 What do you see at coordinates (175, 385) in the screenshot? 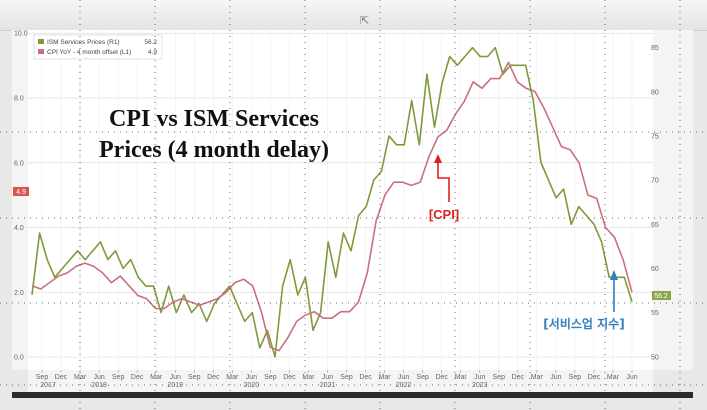
I see `x-year-label: 2019` at bounding box center [175, 385].